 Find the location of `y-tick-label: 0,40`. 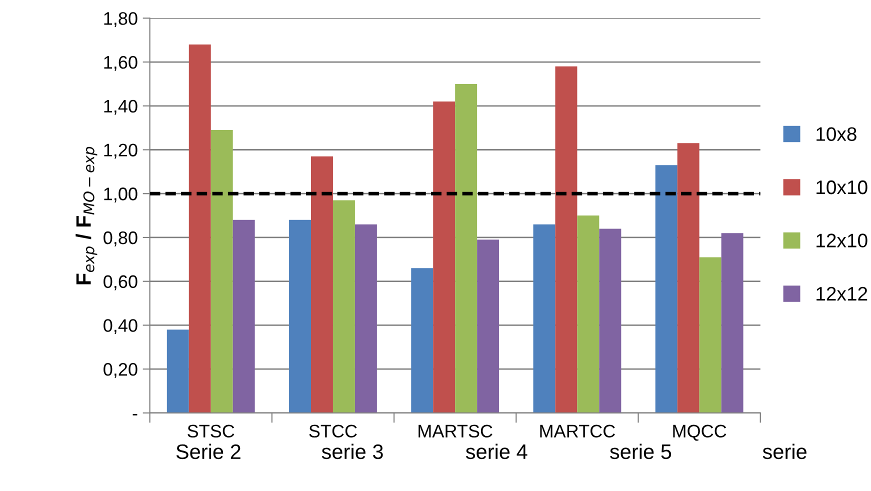

y-tick-label: 0,40 is located at coordinates (121, 326).